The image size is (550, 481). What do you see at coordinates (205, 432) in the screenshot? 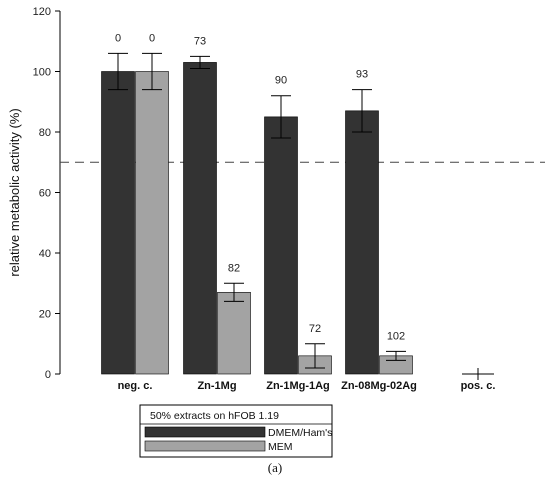
I see `legend-swatch-dmem` at bounding box center [205, 432].